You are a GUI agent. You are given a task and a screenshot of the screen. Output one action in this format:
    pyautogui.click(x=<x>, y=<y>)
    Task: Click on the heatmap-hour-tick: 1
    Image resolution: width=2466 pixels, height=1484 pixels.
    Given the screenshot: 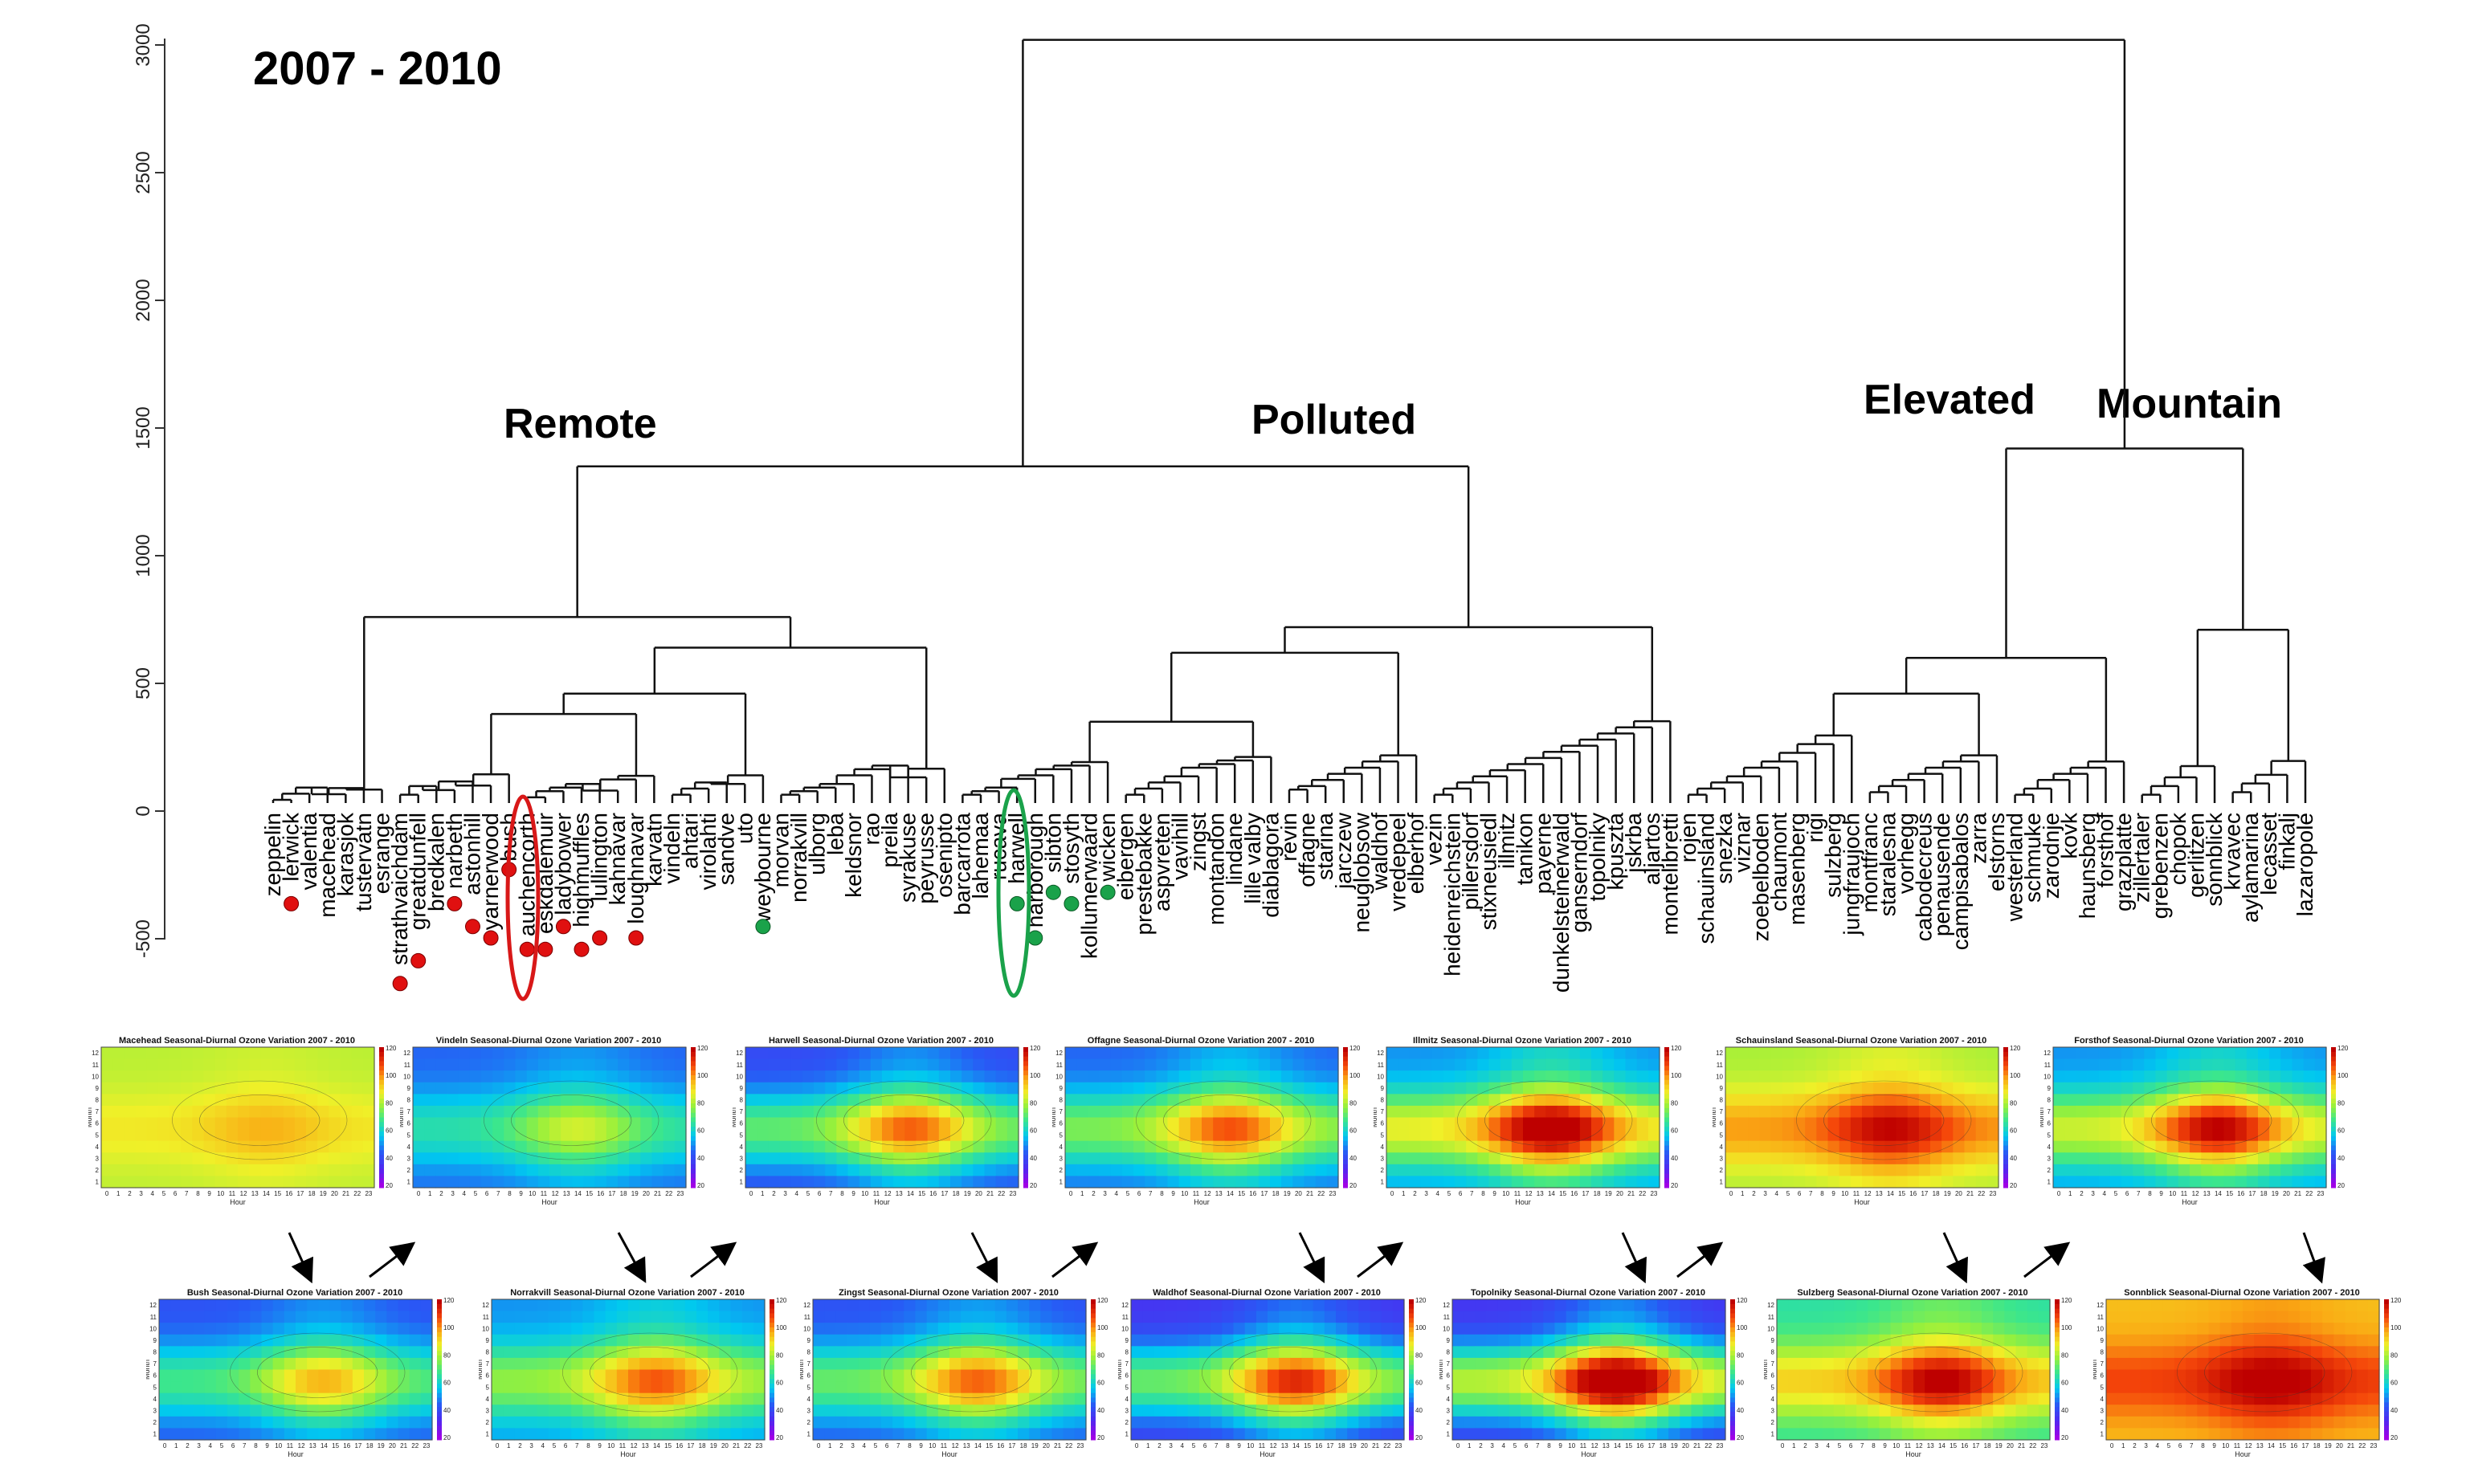 What is the action you would take?
    pyautogui.click(x=430, y=1193)
    